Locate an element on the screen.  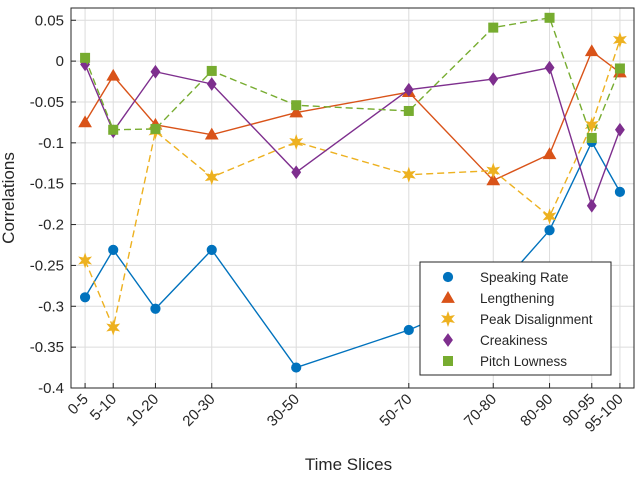
legend-label: Lengthening is located at coordinates (517, 298).